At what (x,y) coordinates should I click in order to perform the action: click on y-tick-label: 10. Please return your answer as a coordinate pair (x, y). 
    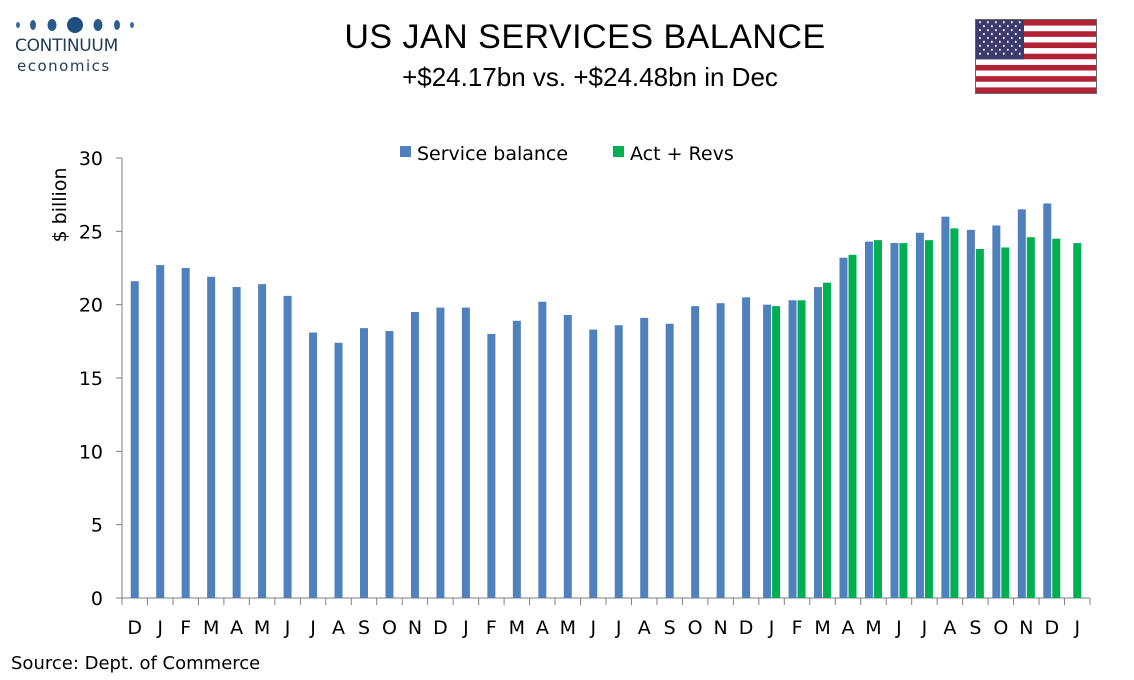
    Looking at the image, I should click on (91, 452).